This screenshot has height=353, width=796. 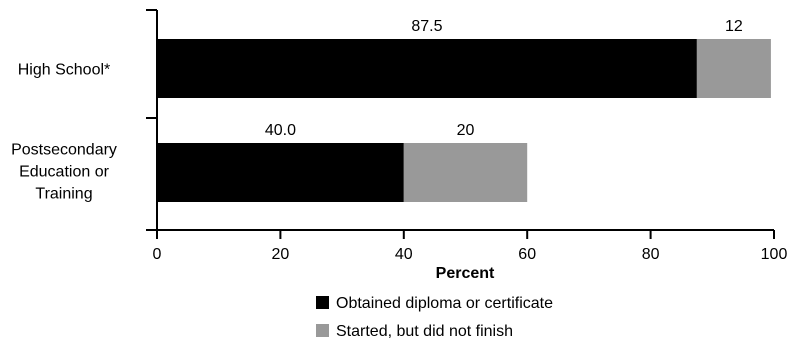 I want to click on legend-label: Obtained diploma or certificate, so click(x=444, y=303).